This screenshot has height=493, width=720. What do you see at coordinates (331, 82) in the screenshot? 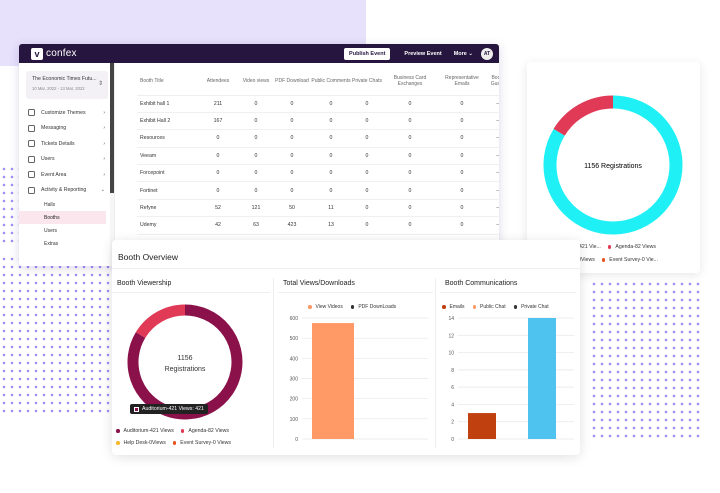
I see `table-header: Public Comments` at bounding box center [331, 82].